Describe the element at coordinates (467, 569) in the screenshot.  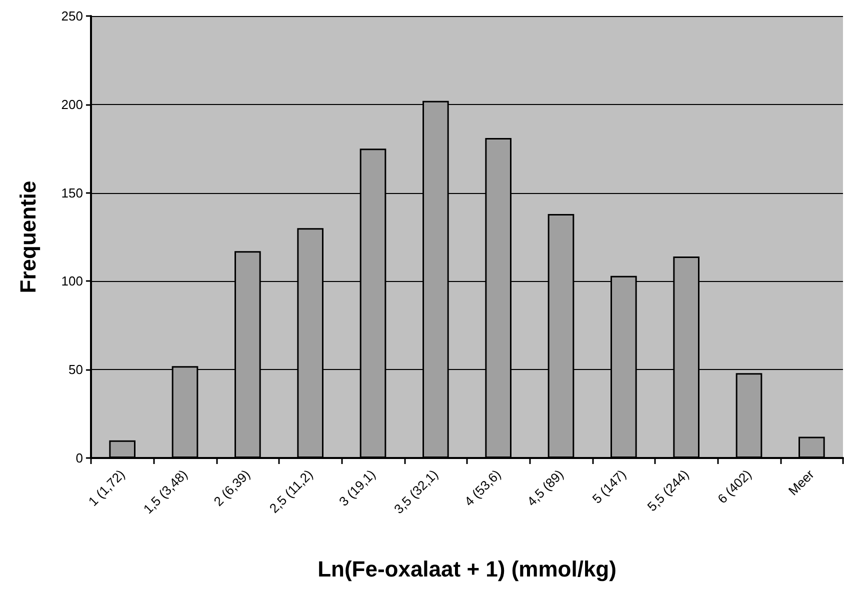
I see `x-axis-title: Ln(Fe-oxalaat + 1) (mmol/kg)` at that location.